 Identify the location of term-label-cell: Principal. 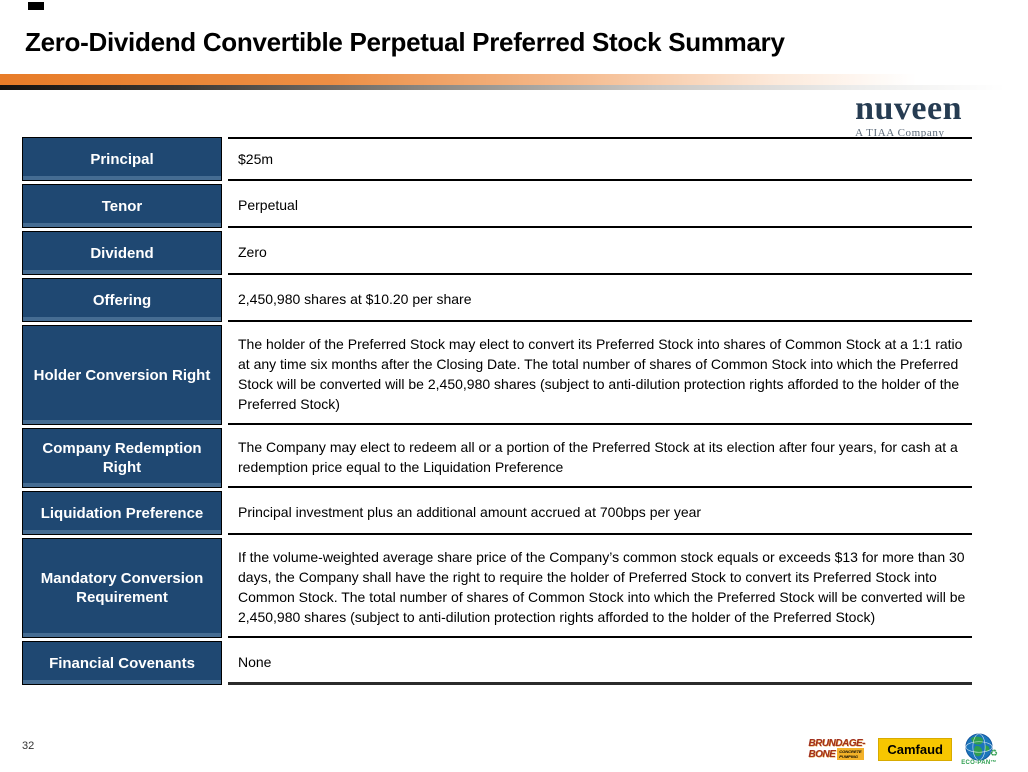
(122, 159).